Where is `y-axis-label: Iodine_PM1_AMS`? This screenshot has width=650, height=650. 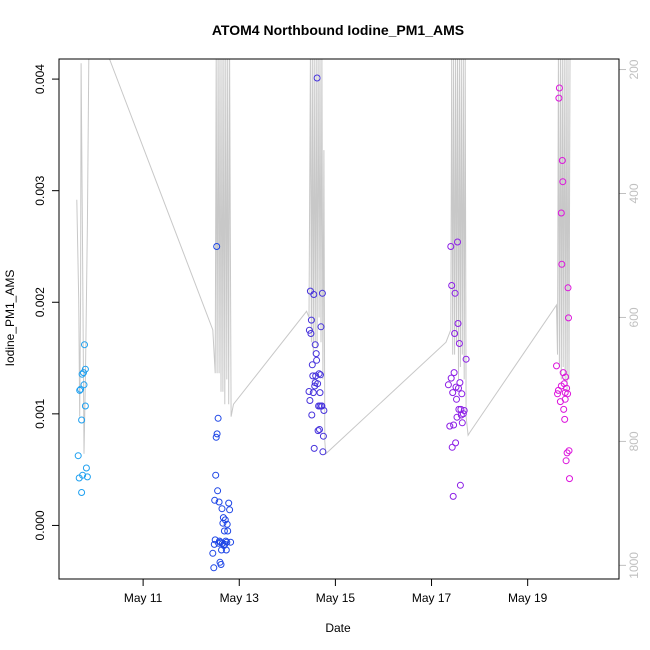 y-axis-label: Iodine_PM1_AMS is located at coordinates (10, 318).